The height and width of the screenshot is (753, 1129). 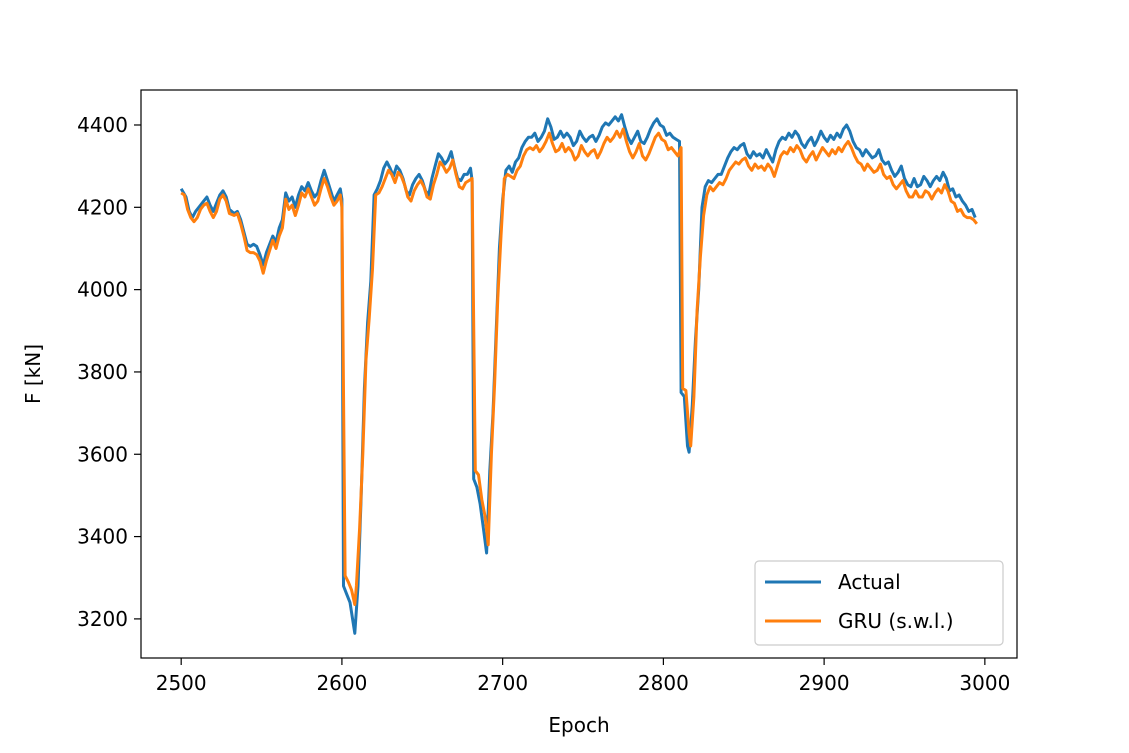 What do you see at coordinates (824, 683) in the screenshot?
I see `x-tick-label: 2900` at bounding box center [824, 683].